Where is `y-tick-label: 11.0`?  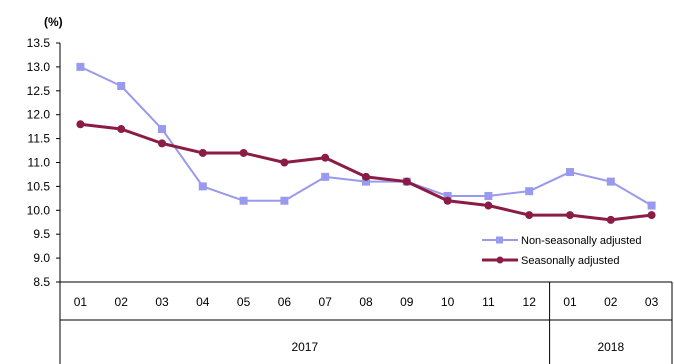
y-tick-label: 11.0 is located at coordinates (39, 163).